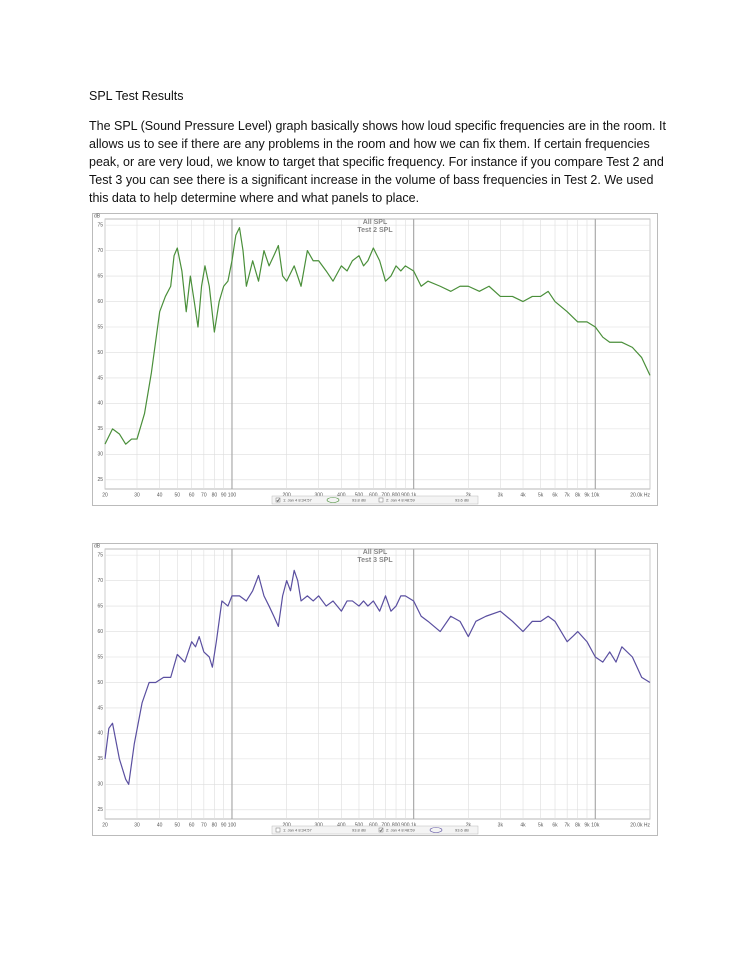 This screenshot has height=971, width=750. Describe the element at coordinates (375, 560) in the screenshot. I see `chart-subtitle: Test 3 SPL` at that location.